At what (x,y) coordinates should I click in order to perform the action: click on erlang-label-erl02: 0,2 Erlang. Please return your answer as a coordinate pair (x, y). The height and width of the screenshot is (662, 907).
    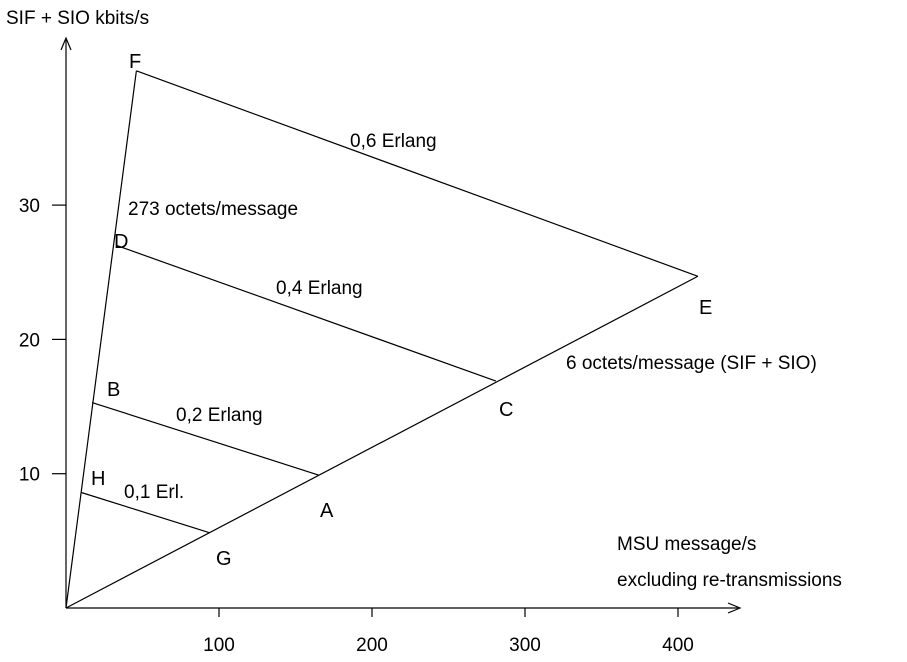
    Looking at the image, I should click on (219, 415).